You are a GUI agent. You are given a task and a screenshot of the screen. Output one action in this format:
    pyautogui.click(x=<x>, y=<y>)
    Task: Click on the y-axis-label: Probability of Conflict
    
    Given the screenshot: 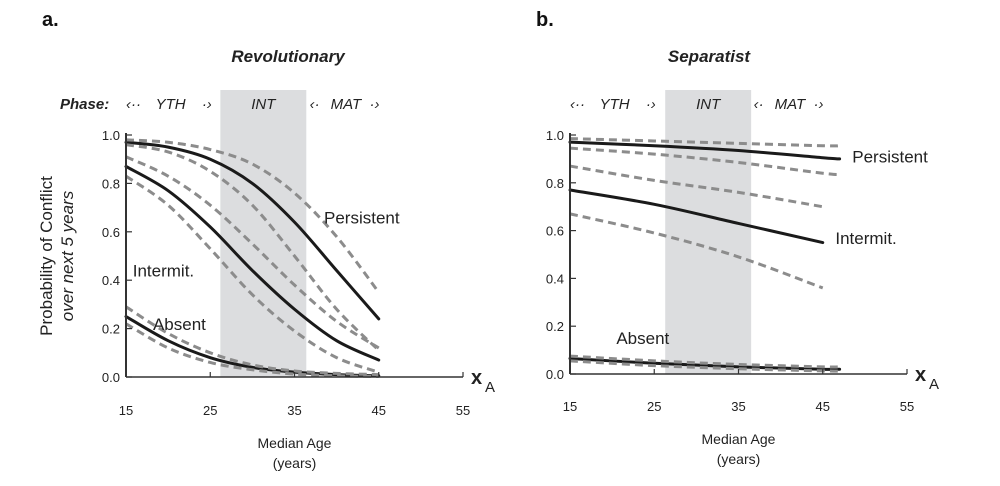 What is the action you would take?
    pyautogui.click(x=46, y=256)
    